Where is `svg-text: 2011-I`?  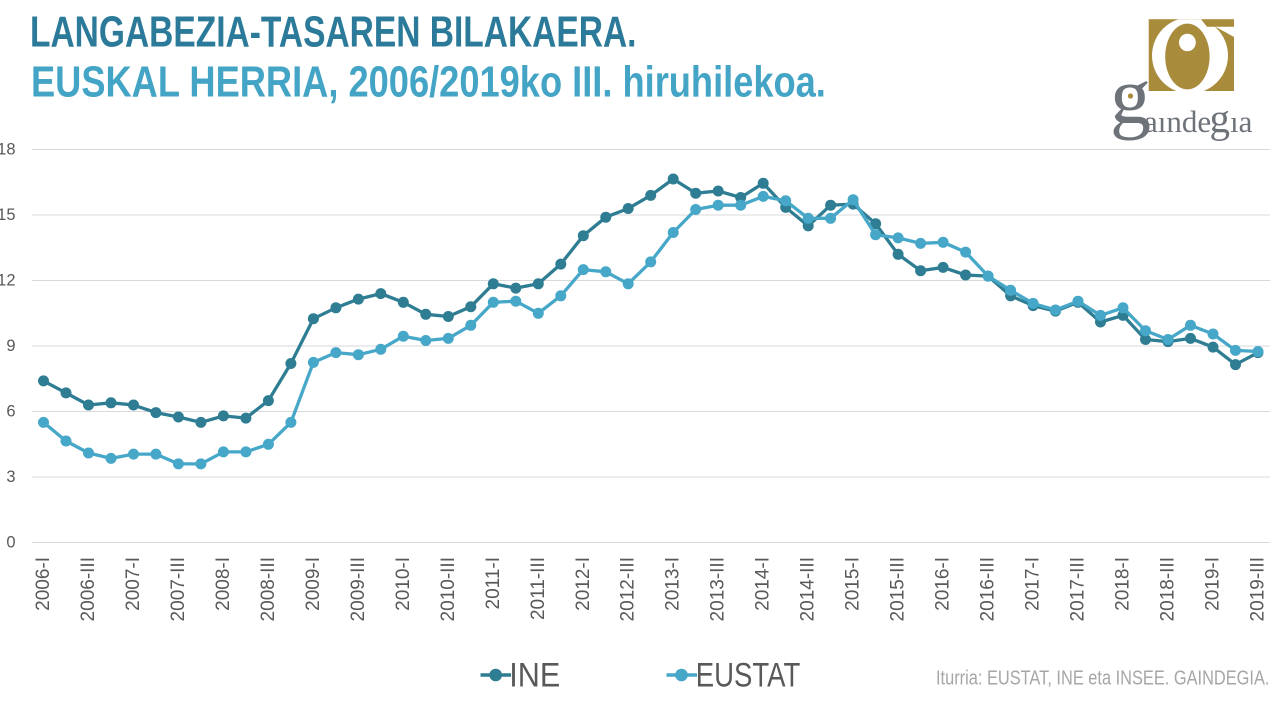
svg-text: 2011-I is located at coordinates (493, 583).